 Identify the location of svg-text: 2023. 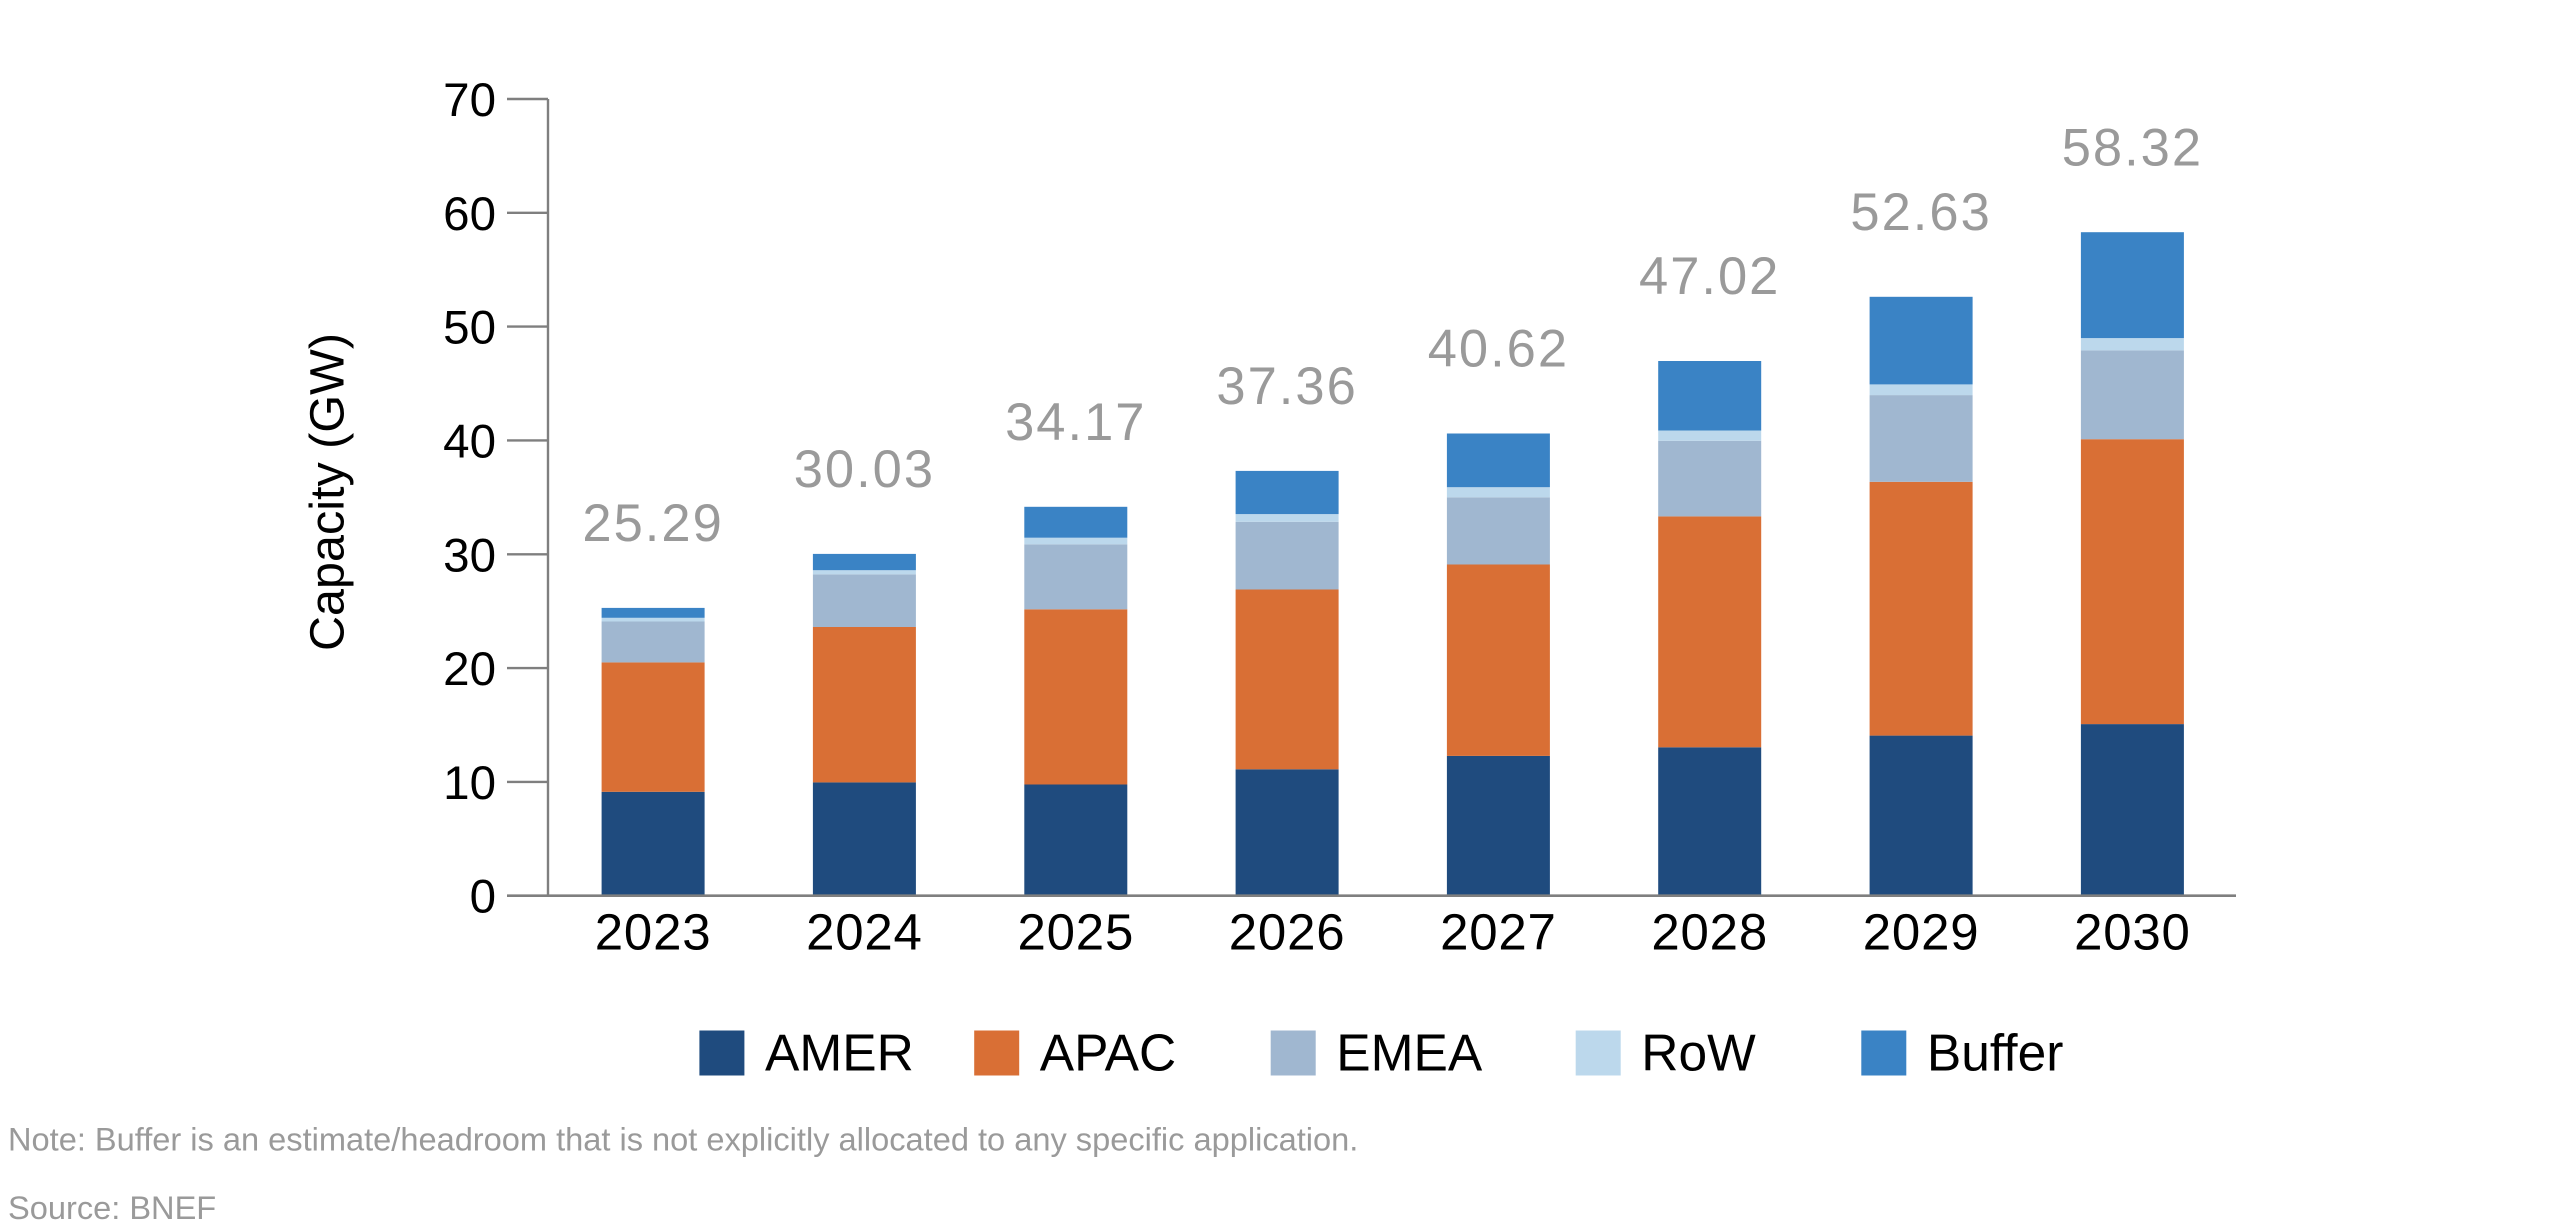
(653, 932).